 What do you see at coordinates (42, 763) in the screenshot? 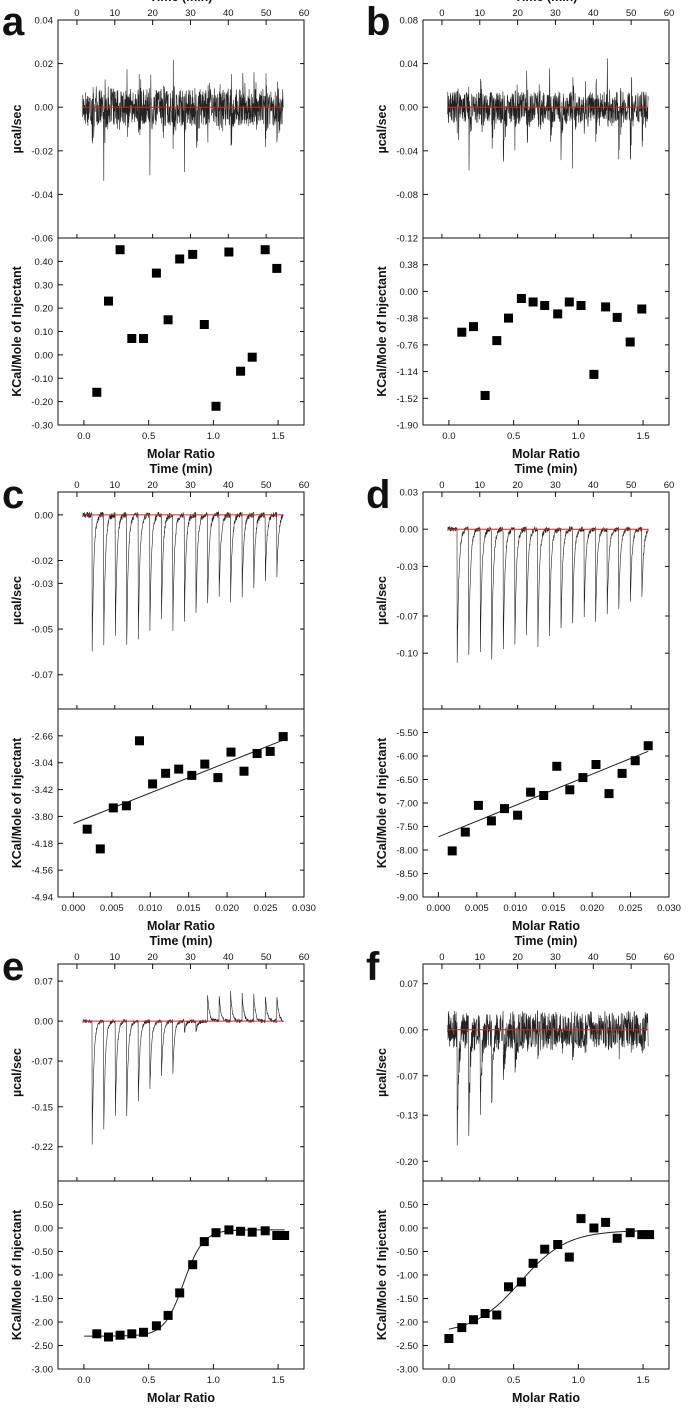
I see `enthalpy-tick-label-c: -3.04` at bounding box center [42, 763].